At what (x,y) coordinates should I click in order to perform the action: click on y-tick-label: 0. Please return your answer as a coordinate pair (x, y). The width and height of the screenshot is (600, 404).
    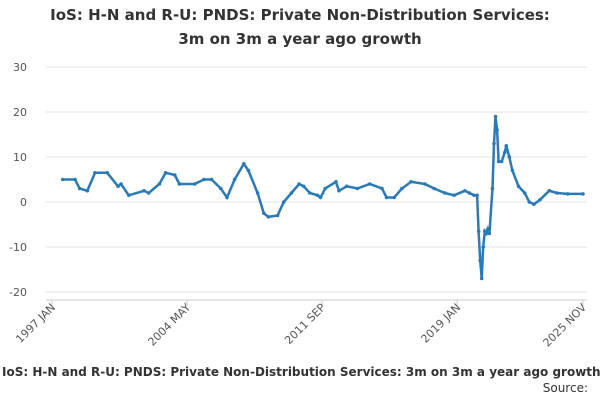
    Looking at the image, I should click on (23, 202).